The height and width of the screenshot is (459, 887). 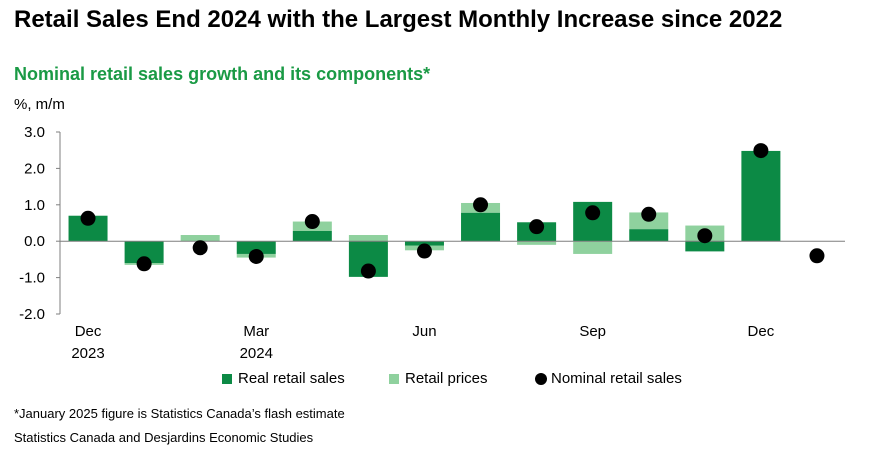 What do you see at coordinates (32, 278) in the screenshot?
I see `y-tick-label: -1.0` at bounding box center [32, 278].